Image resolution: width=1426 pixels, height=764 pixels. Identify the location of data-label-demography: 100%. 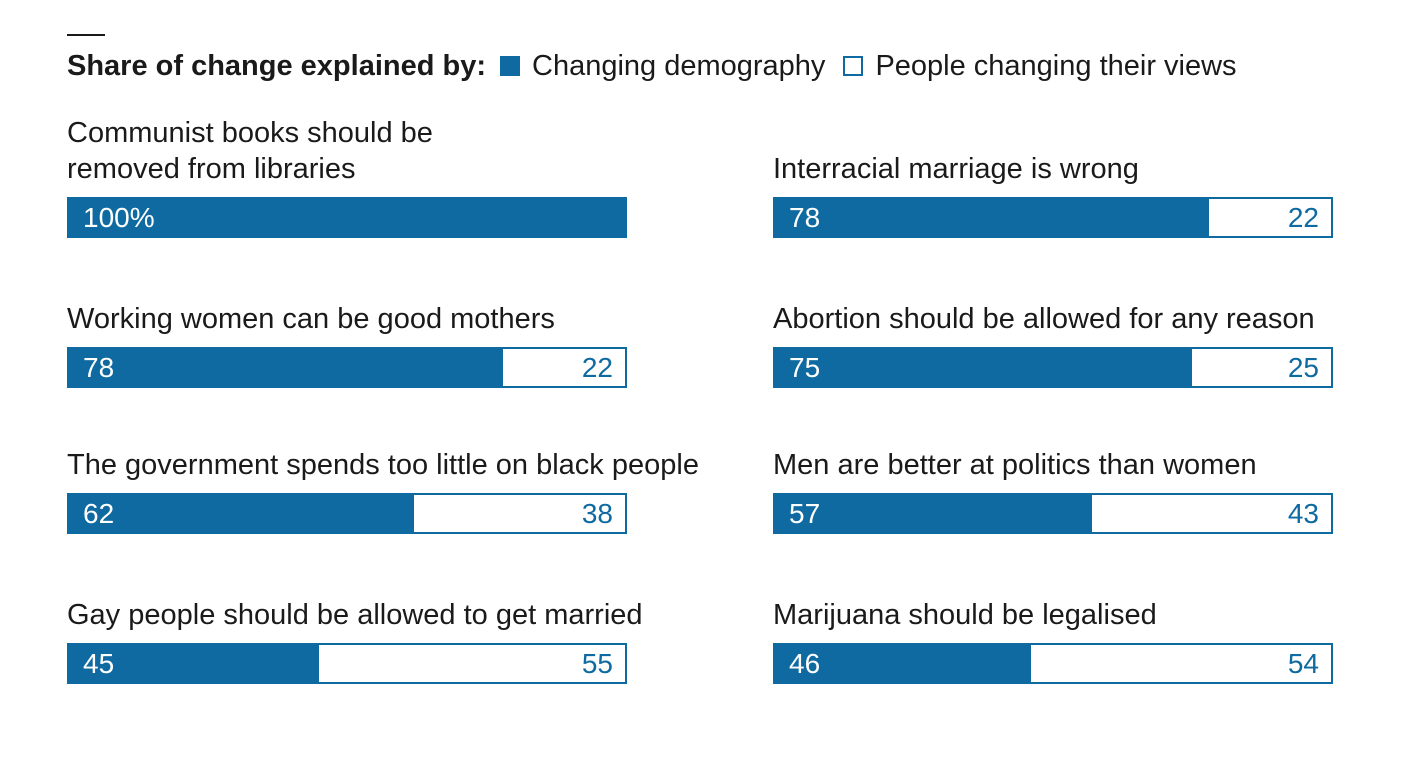
(119, 217).